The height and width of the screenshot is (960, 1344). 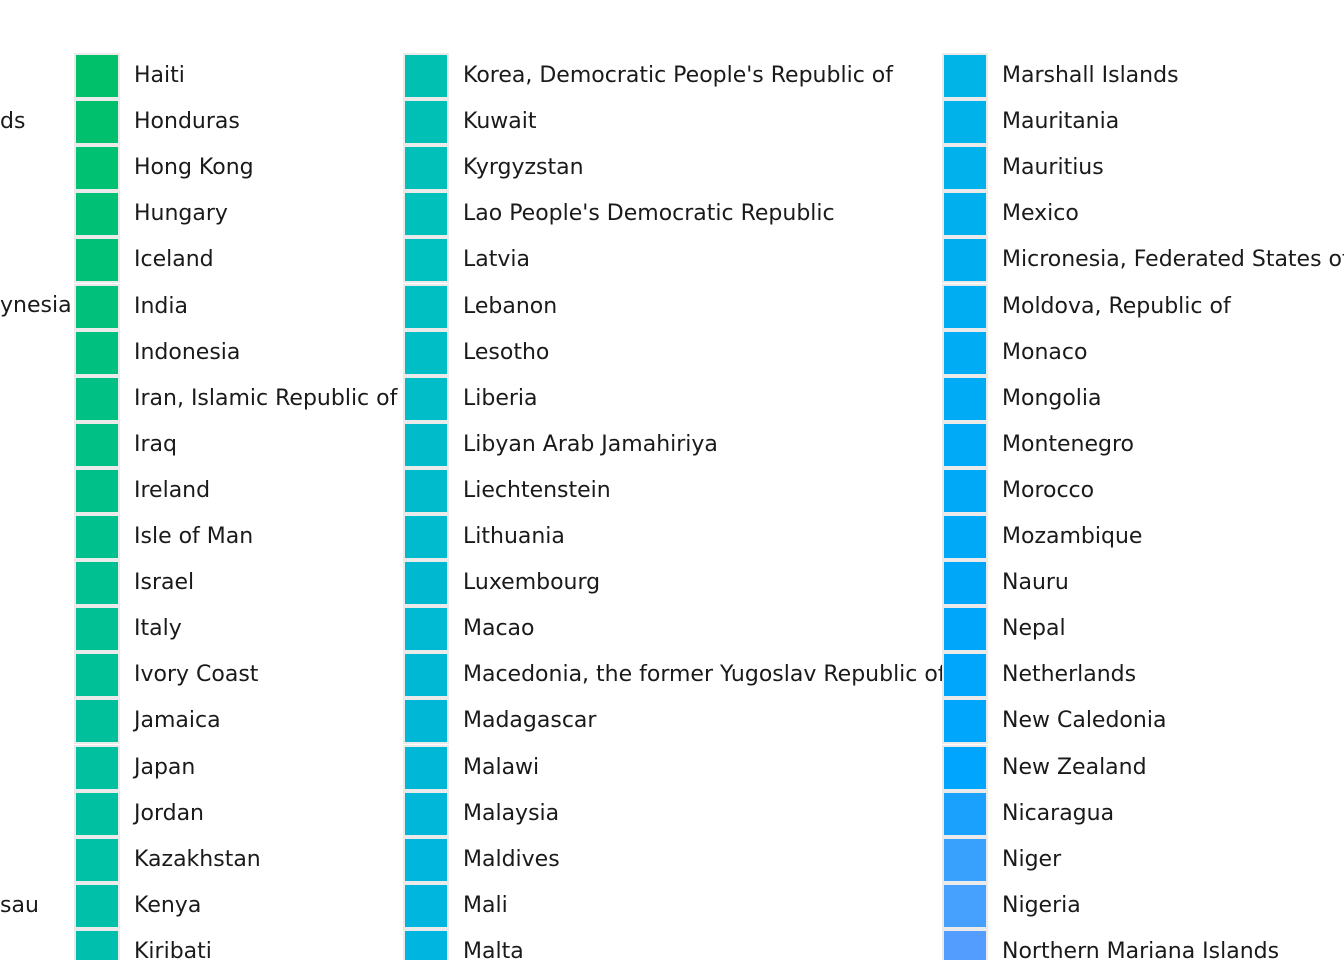 What do you see at coordinates (13, 121) in the screenshot?
I see `legend-label: ds` at bounding box center [13, 121].